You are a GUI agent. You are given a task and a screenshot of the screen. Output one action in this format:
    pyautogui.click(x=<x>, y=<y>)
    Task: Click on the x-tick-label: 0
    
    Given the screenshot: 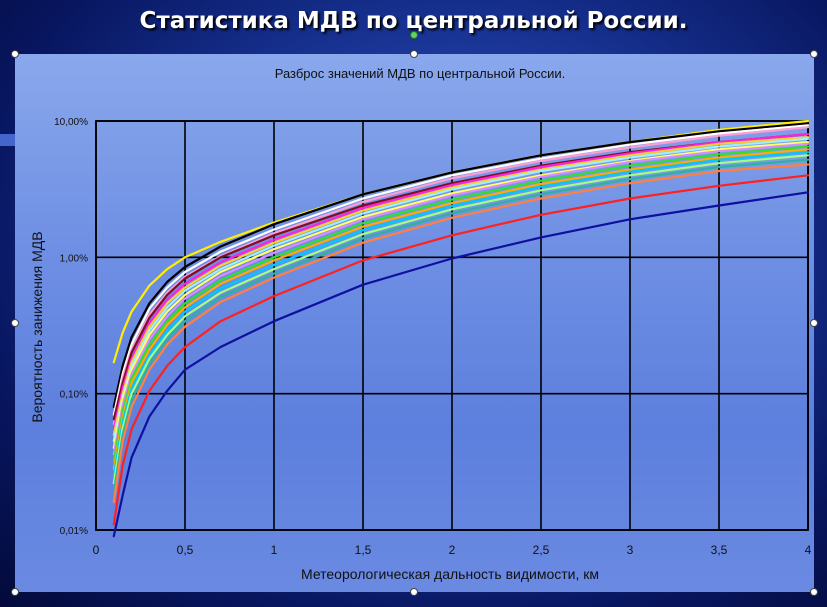 What is the action you would take?
    pyautogui.click(x=96, y=550)
    